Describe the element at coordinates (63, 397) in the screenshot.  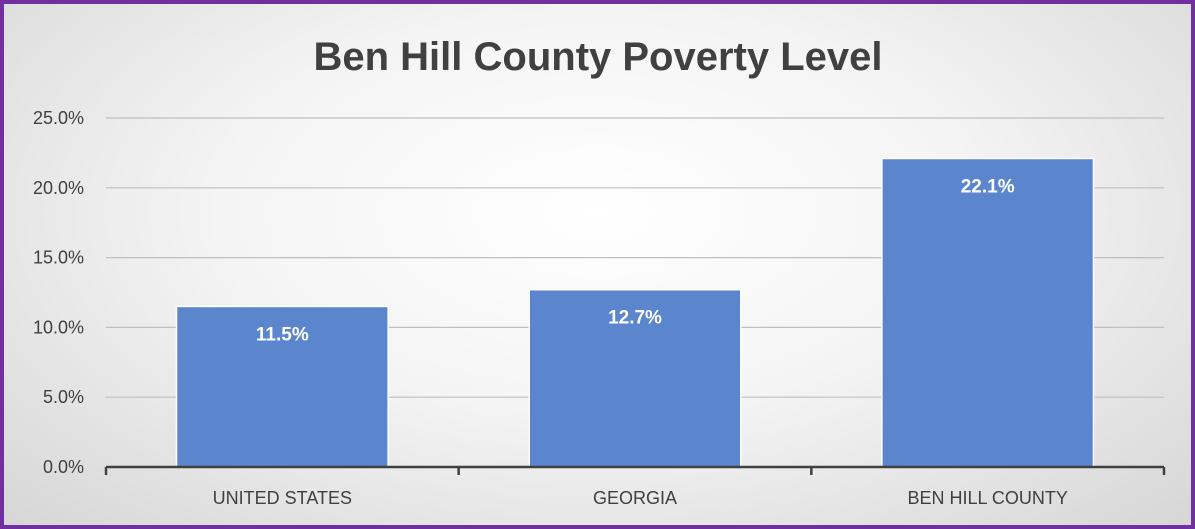
I see `y-tick-label: 5.0%` at that location.